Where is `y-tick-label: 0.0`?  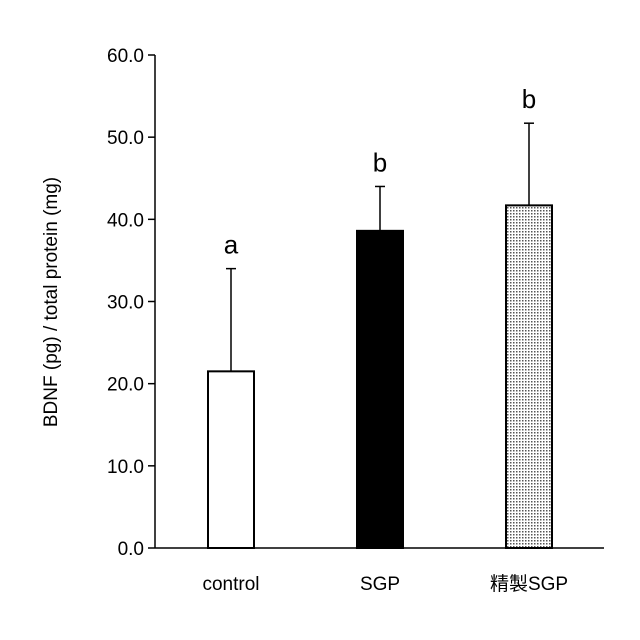 y-tick-label: 0.0 is located at coordinates (131, 549).